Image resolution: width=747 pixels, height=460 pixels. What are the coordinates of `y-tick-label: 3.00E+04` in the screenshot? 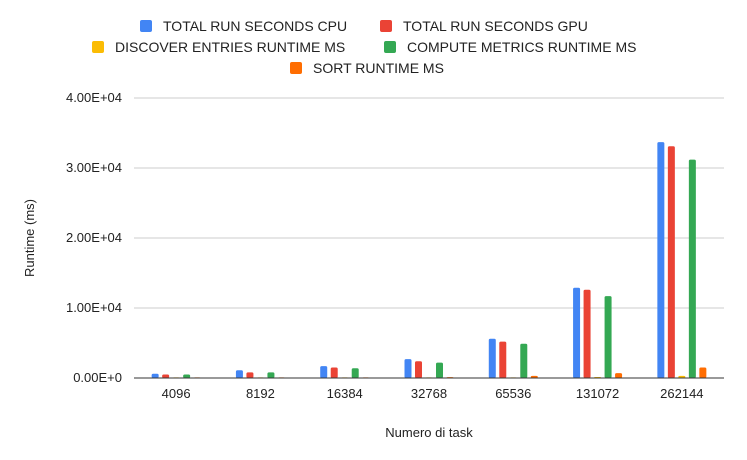 It's located at (94, 167).